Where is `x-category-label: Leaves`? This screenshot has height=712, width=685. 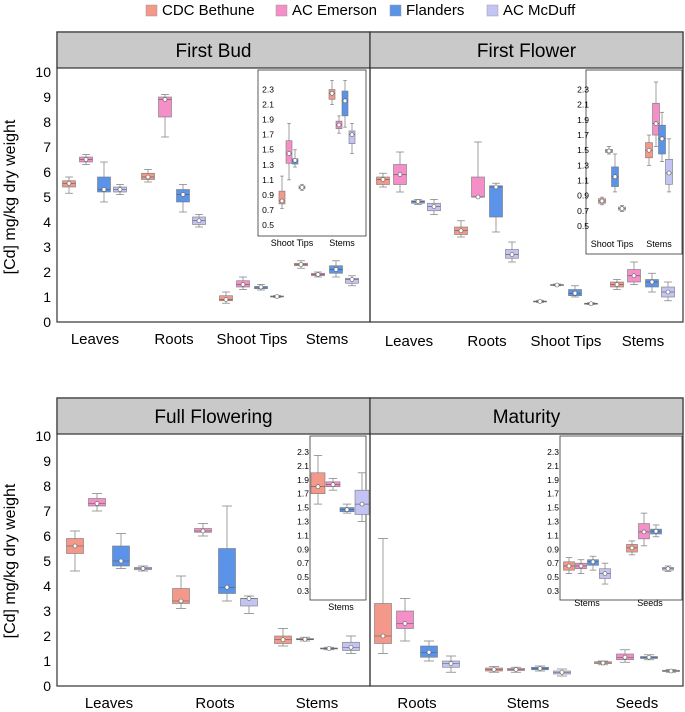
x-category-label: Leaves is located at coordinates (95, 339).